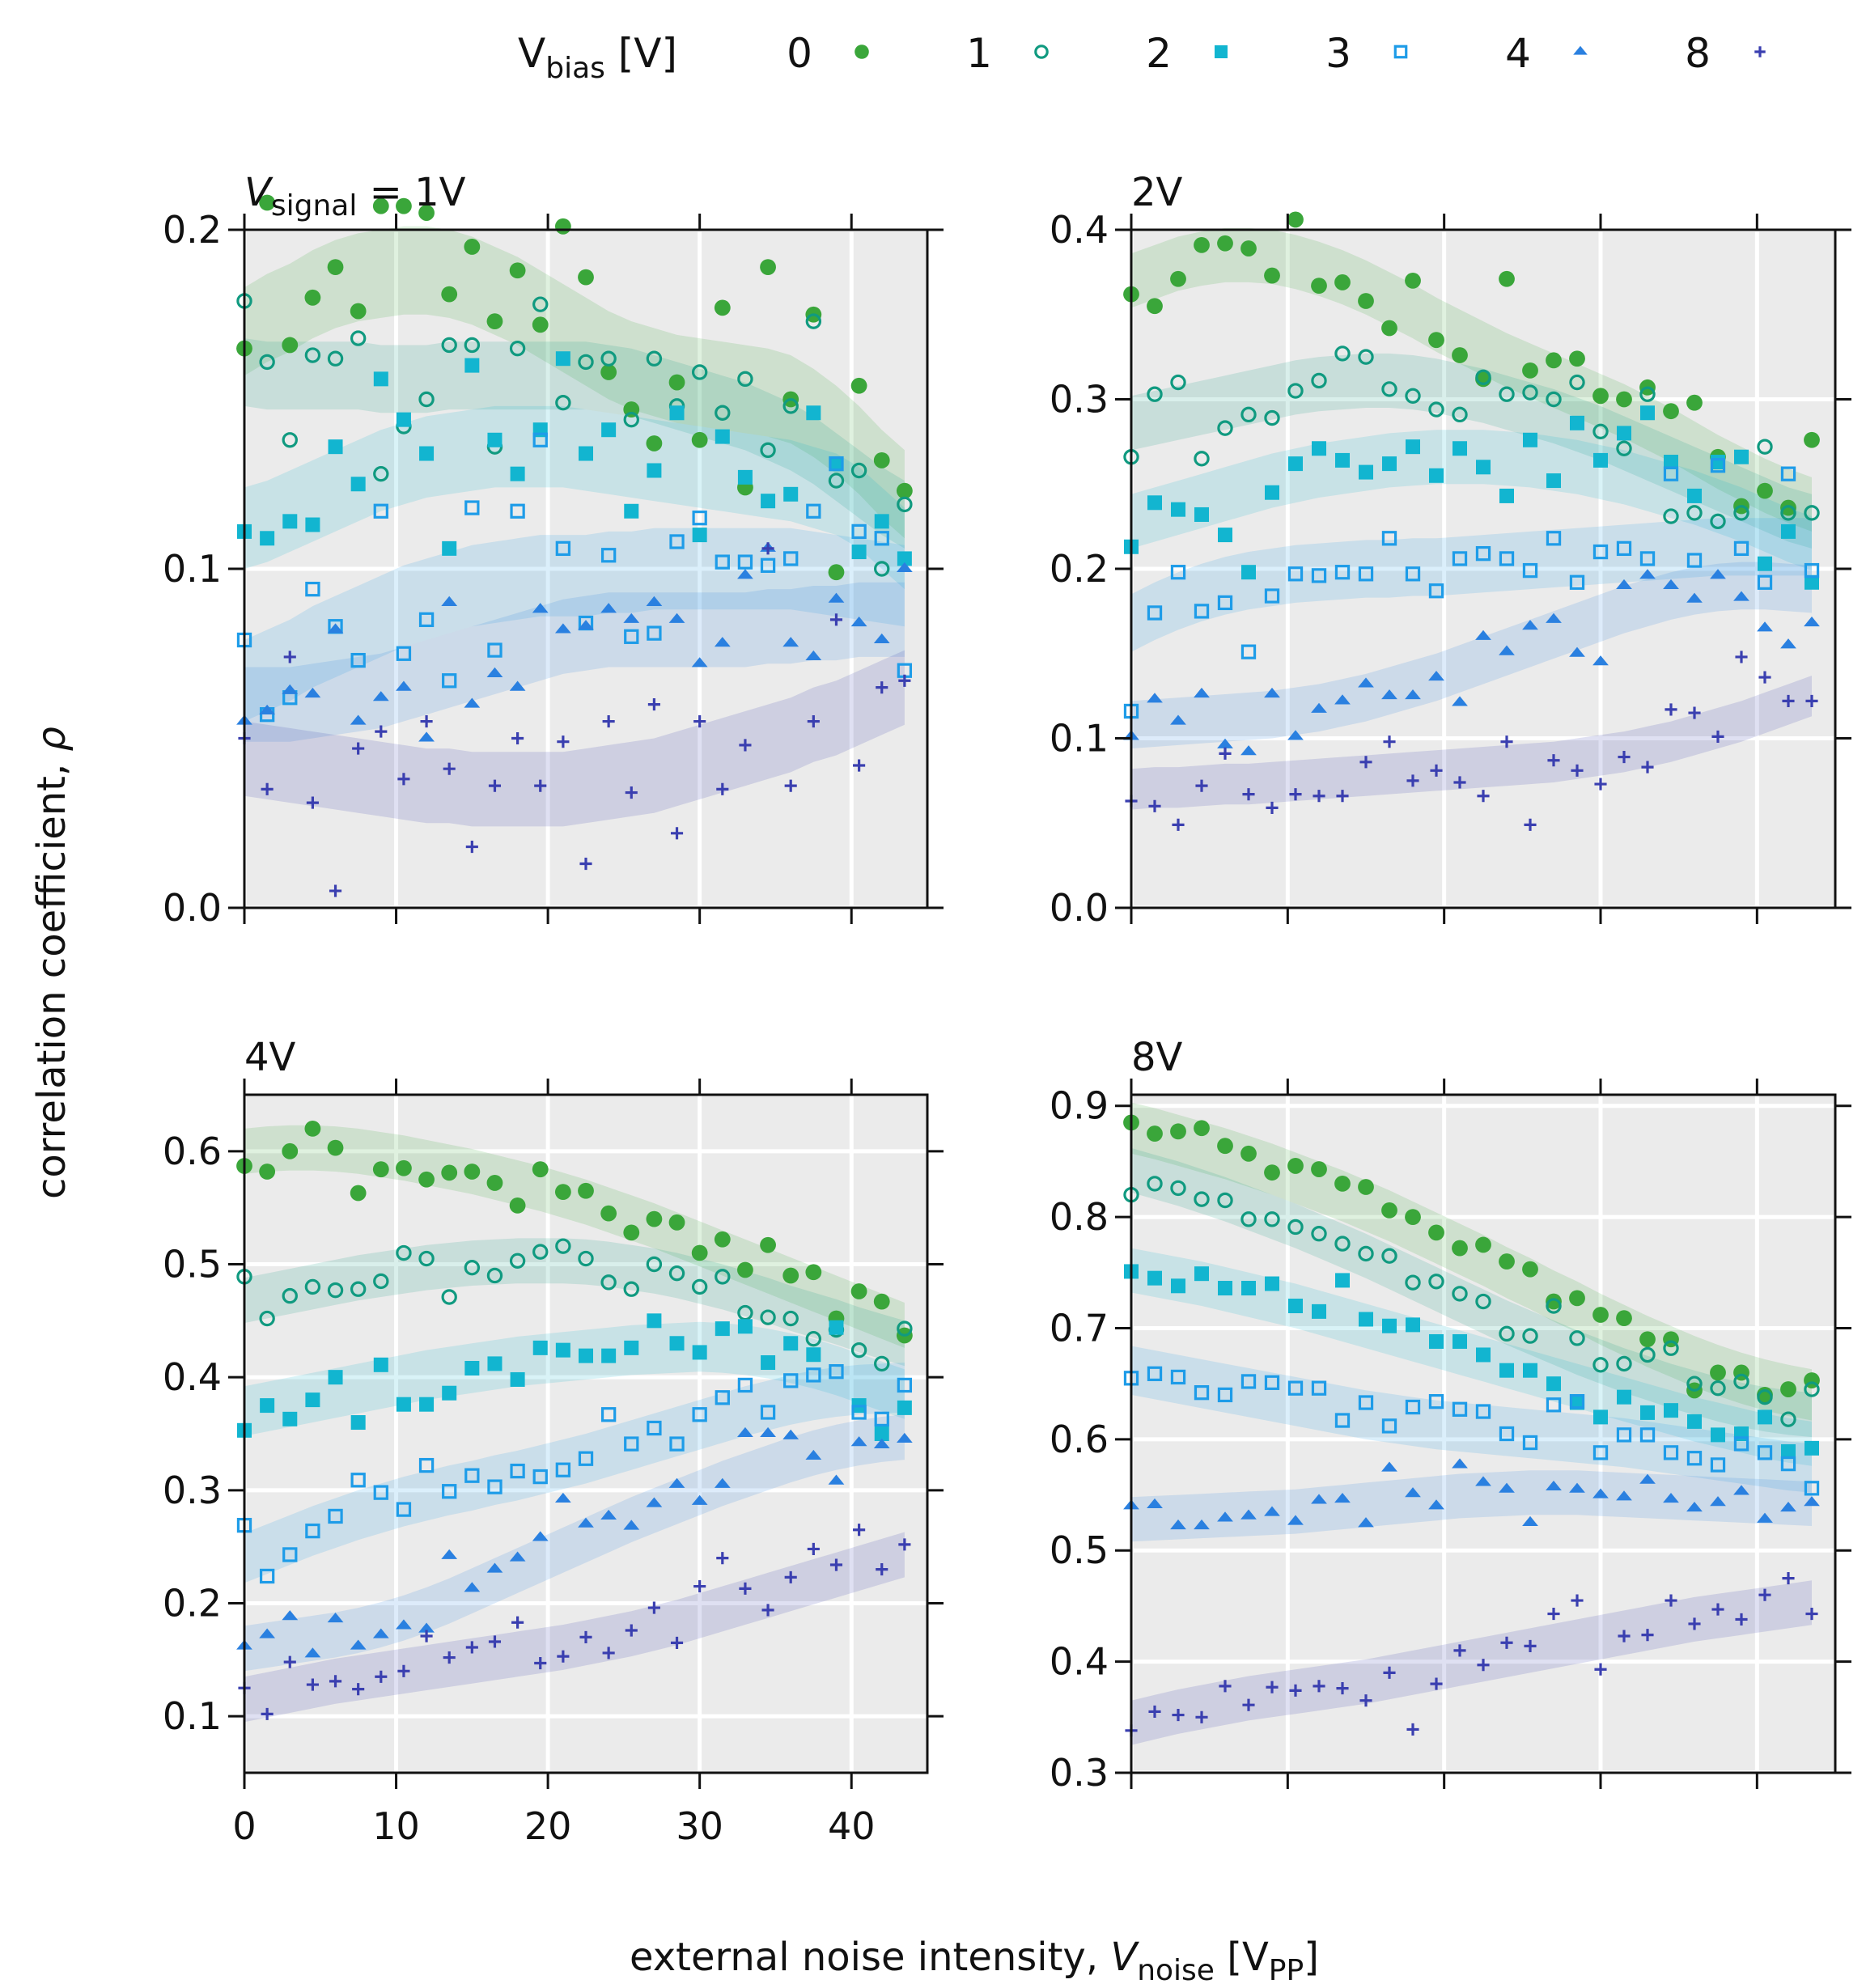  I want to click on y-tick-label: 0.6, so click(1079, 1440).